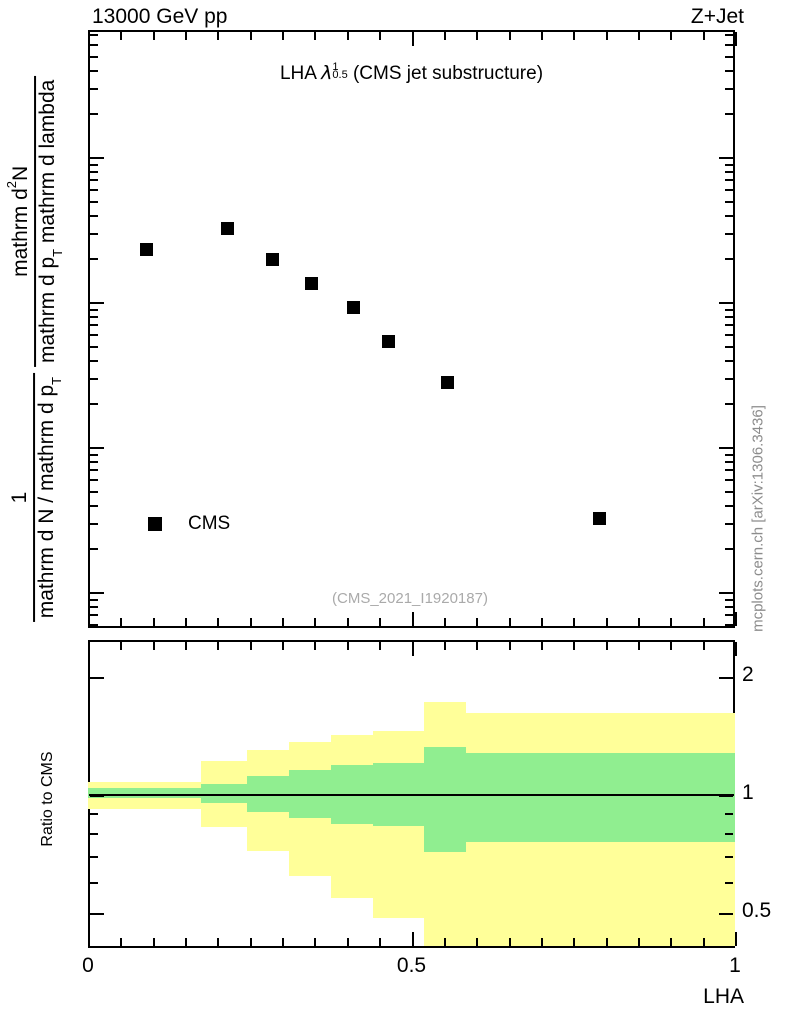 This screenshot has height=1024, width=786. What do you see at coordinates (340, 71) in the screenshot?
I see `plot-title-indices: 1 0.5` at bounding box center [340, 71].